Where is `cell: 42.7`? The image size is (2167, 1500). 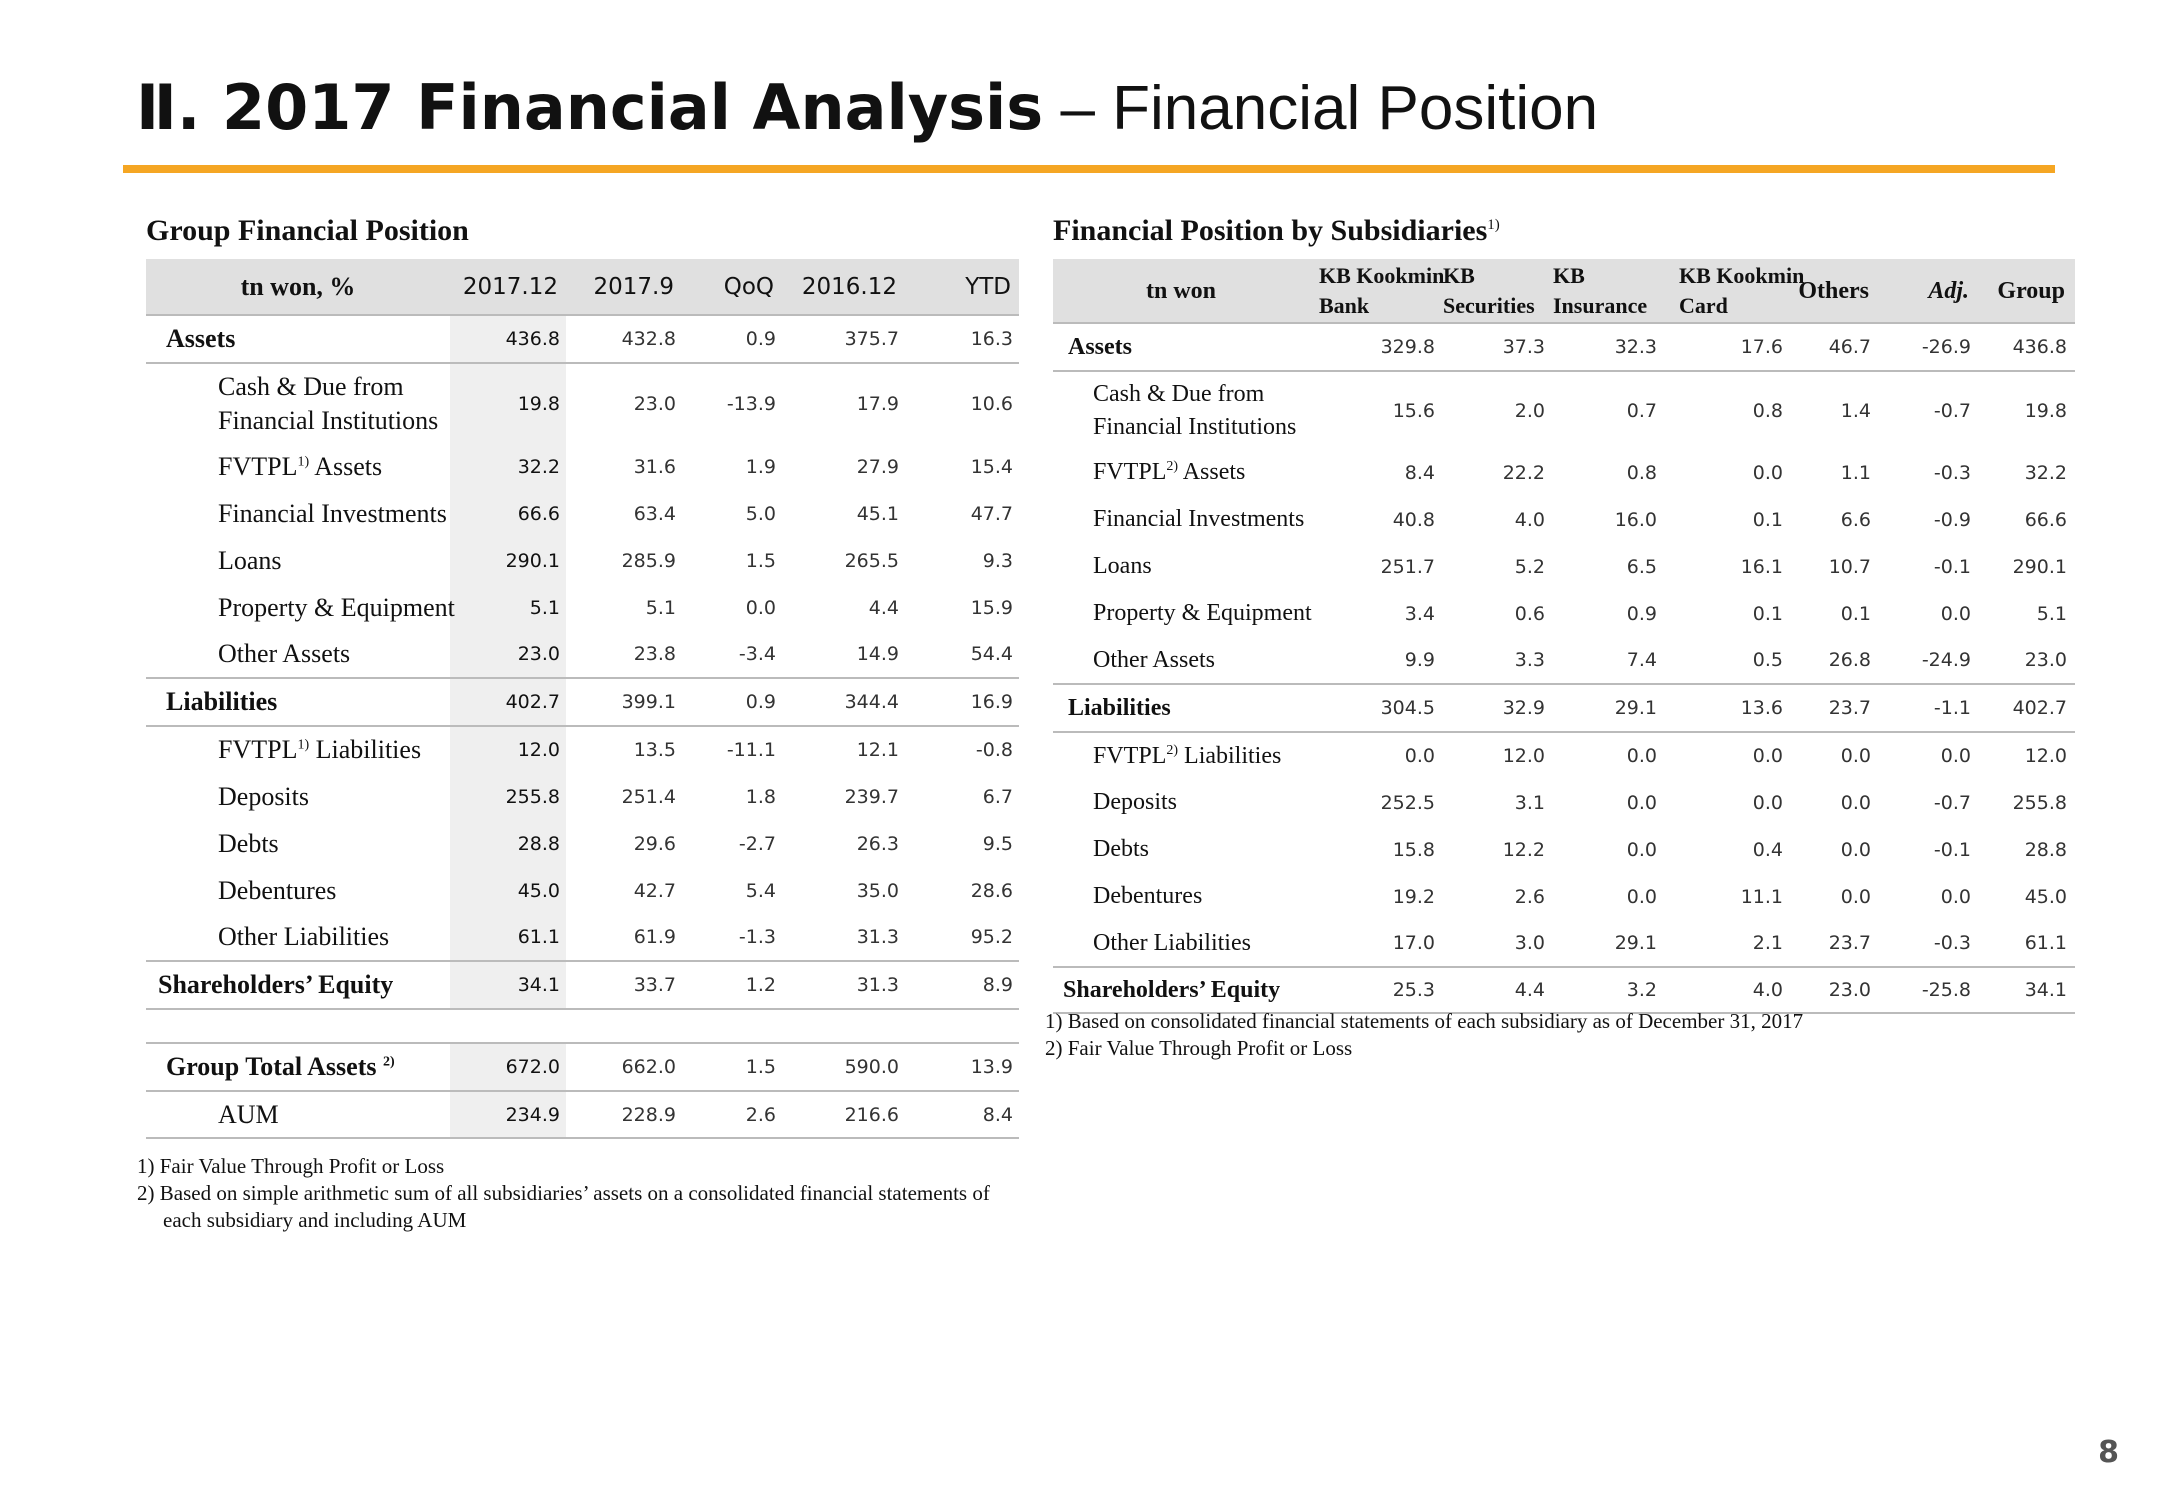 cell: 42.7 is located at coordinates (654, 890).